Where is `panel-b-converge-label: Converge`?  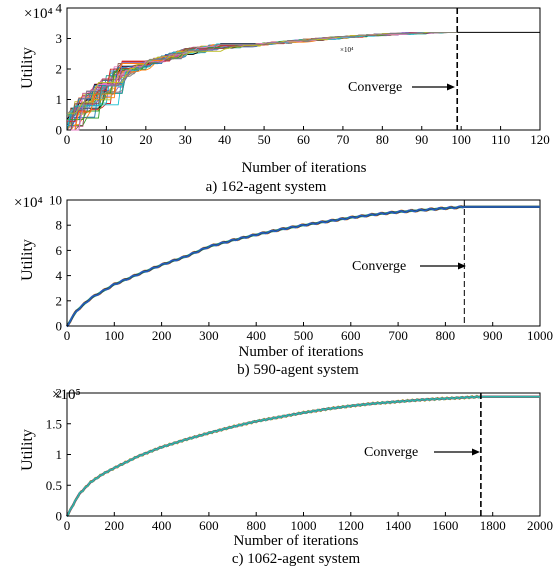 panel-b-converge-label: Converge is located at coordinates (379, 266).